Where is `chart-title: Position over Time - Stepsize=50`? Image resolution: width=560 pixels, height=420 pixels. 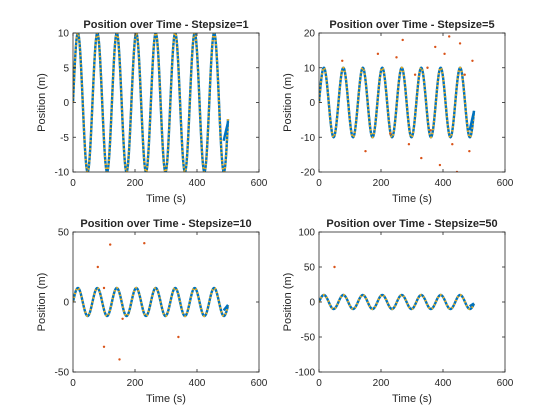
chart-title: Position over Time - Stepsize=50 is located at coordinates (411, 224).